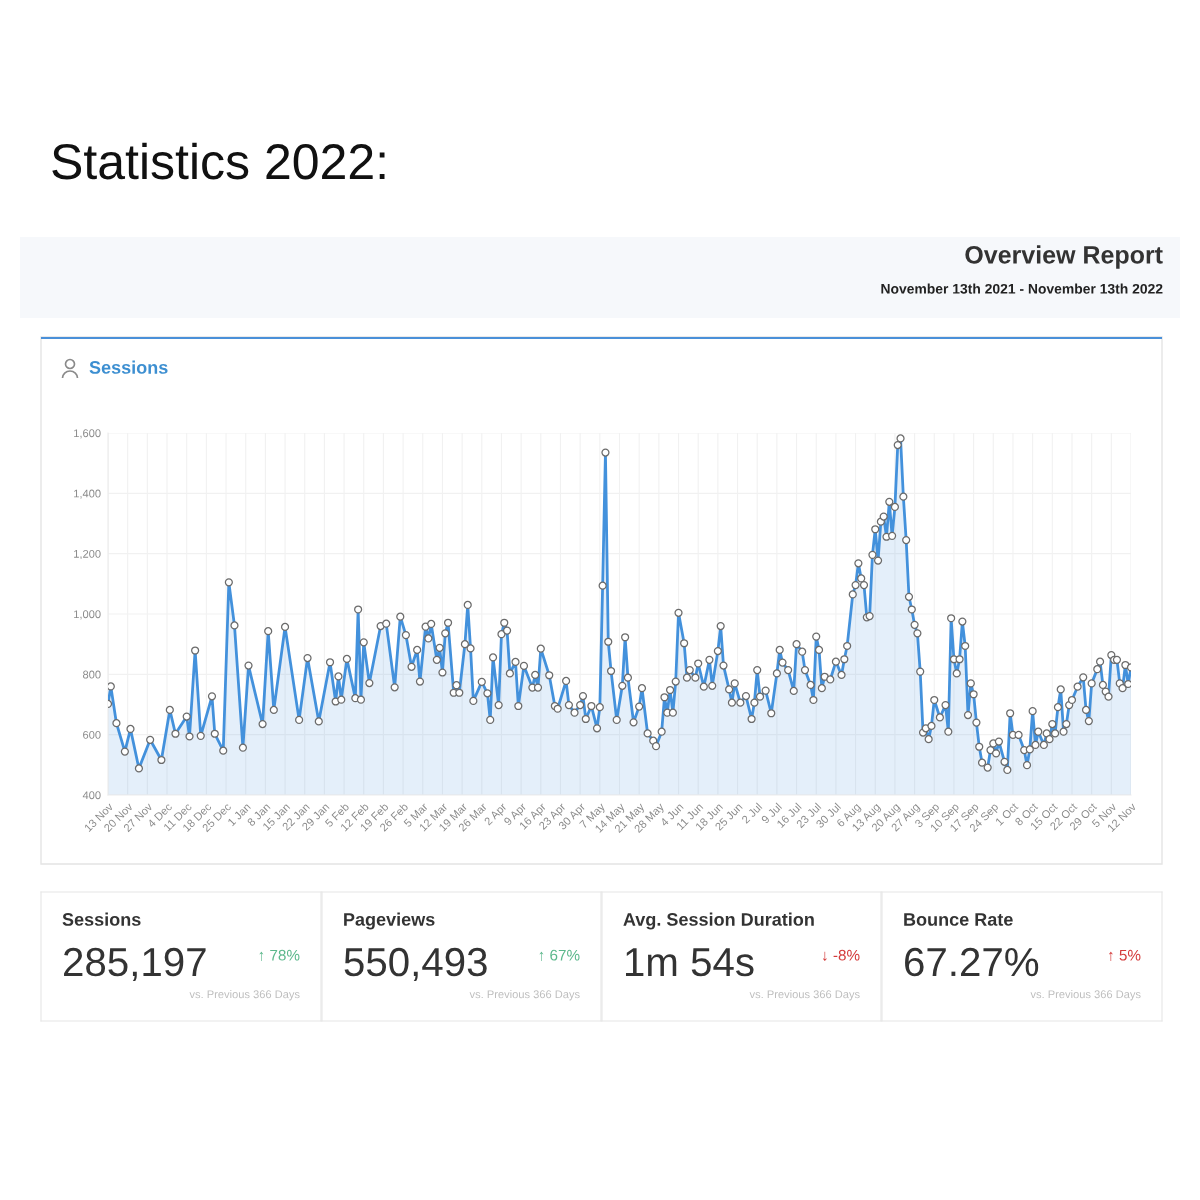 The height and width of the screenshot is (1200, 1200). What do you see at coordinates (87, 554) in the screenshot?
I see `y-tick-label: 1,200` at bounding box center [87, 554].